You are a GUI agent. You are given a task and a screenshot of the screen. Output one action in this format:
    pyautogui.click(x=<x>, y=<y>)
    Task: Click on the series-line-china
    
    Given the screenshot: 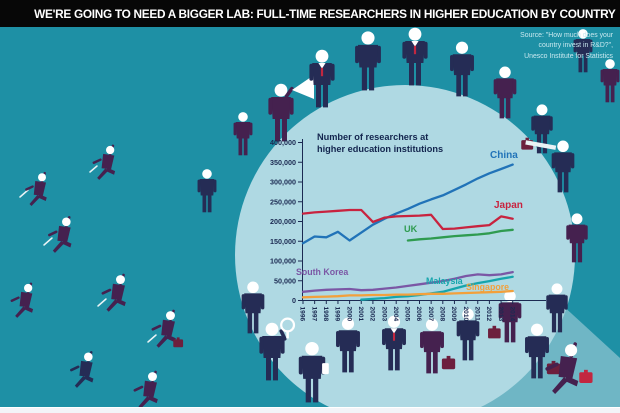 What is the action you would take?
    pyautogui.click(x=407, y=204)
    